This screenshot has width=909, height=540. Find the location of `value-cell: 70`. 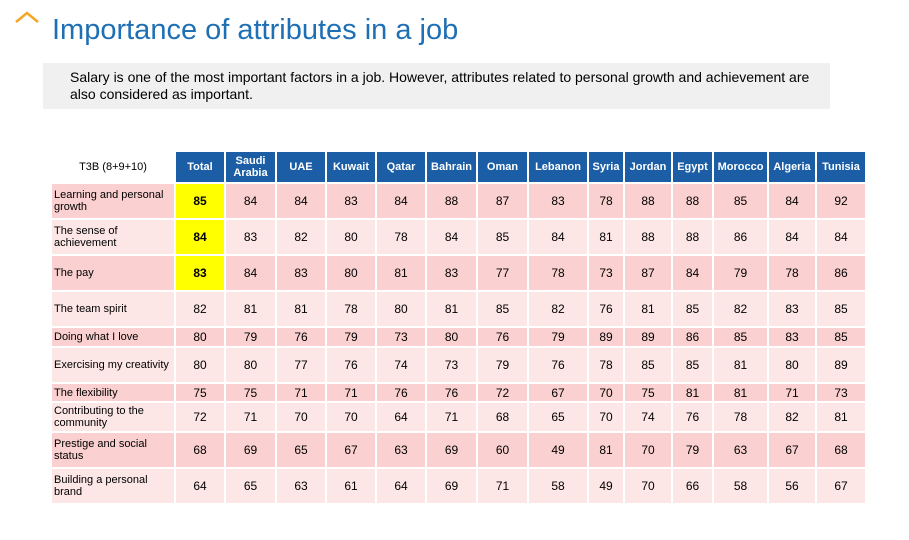

value-cell: 70 is located at coordinates (648, 486).